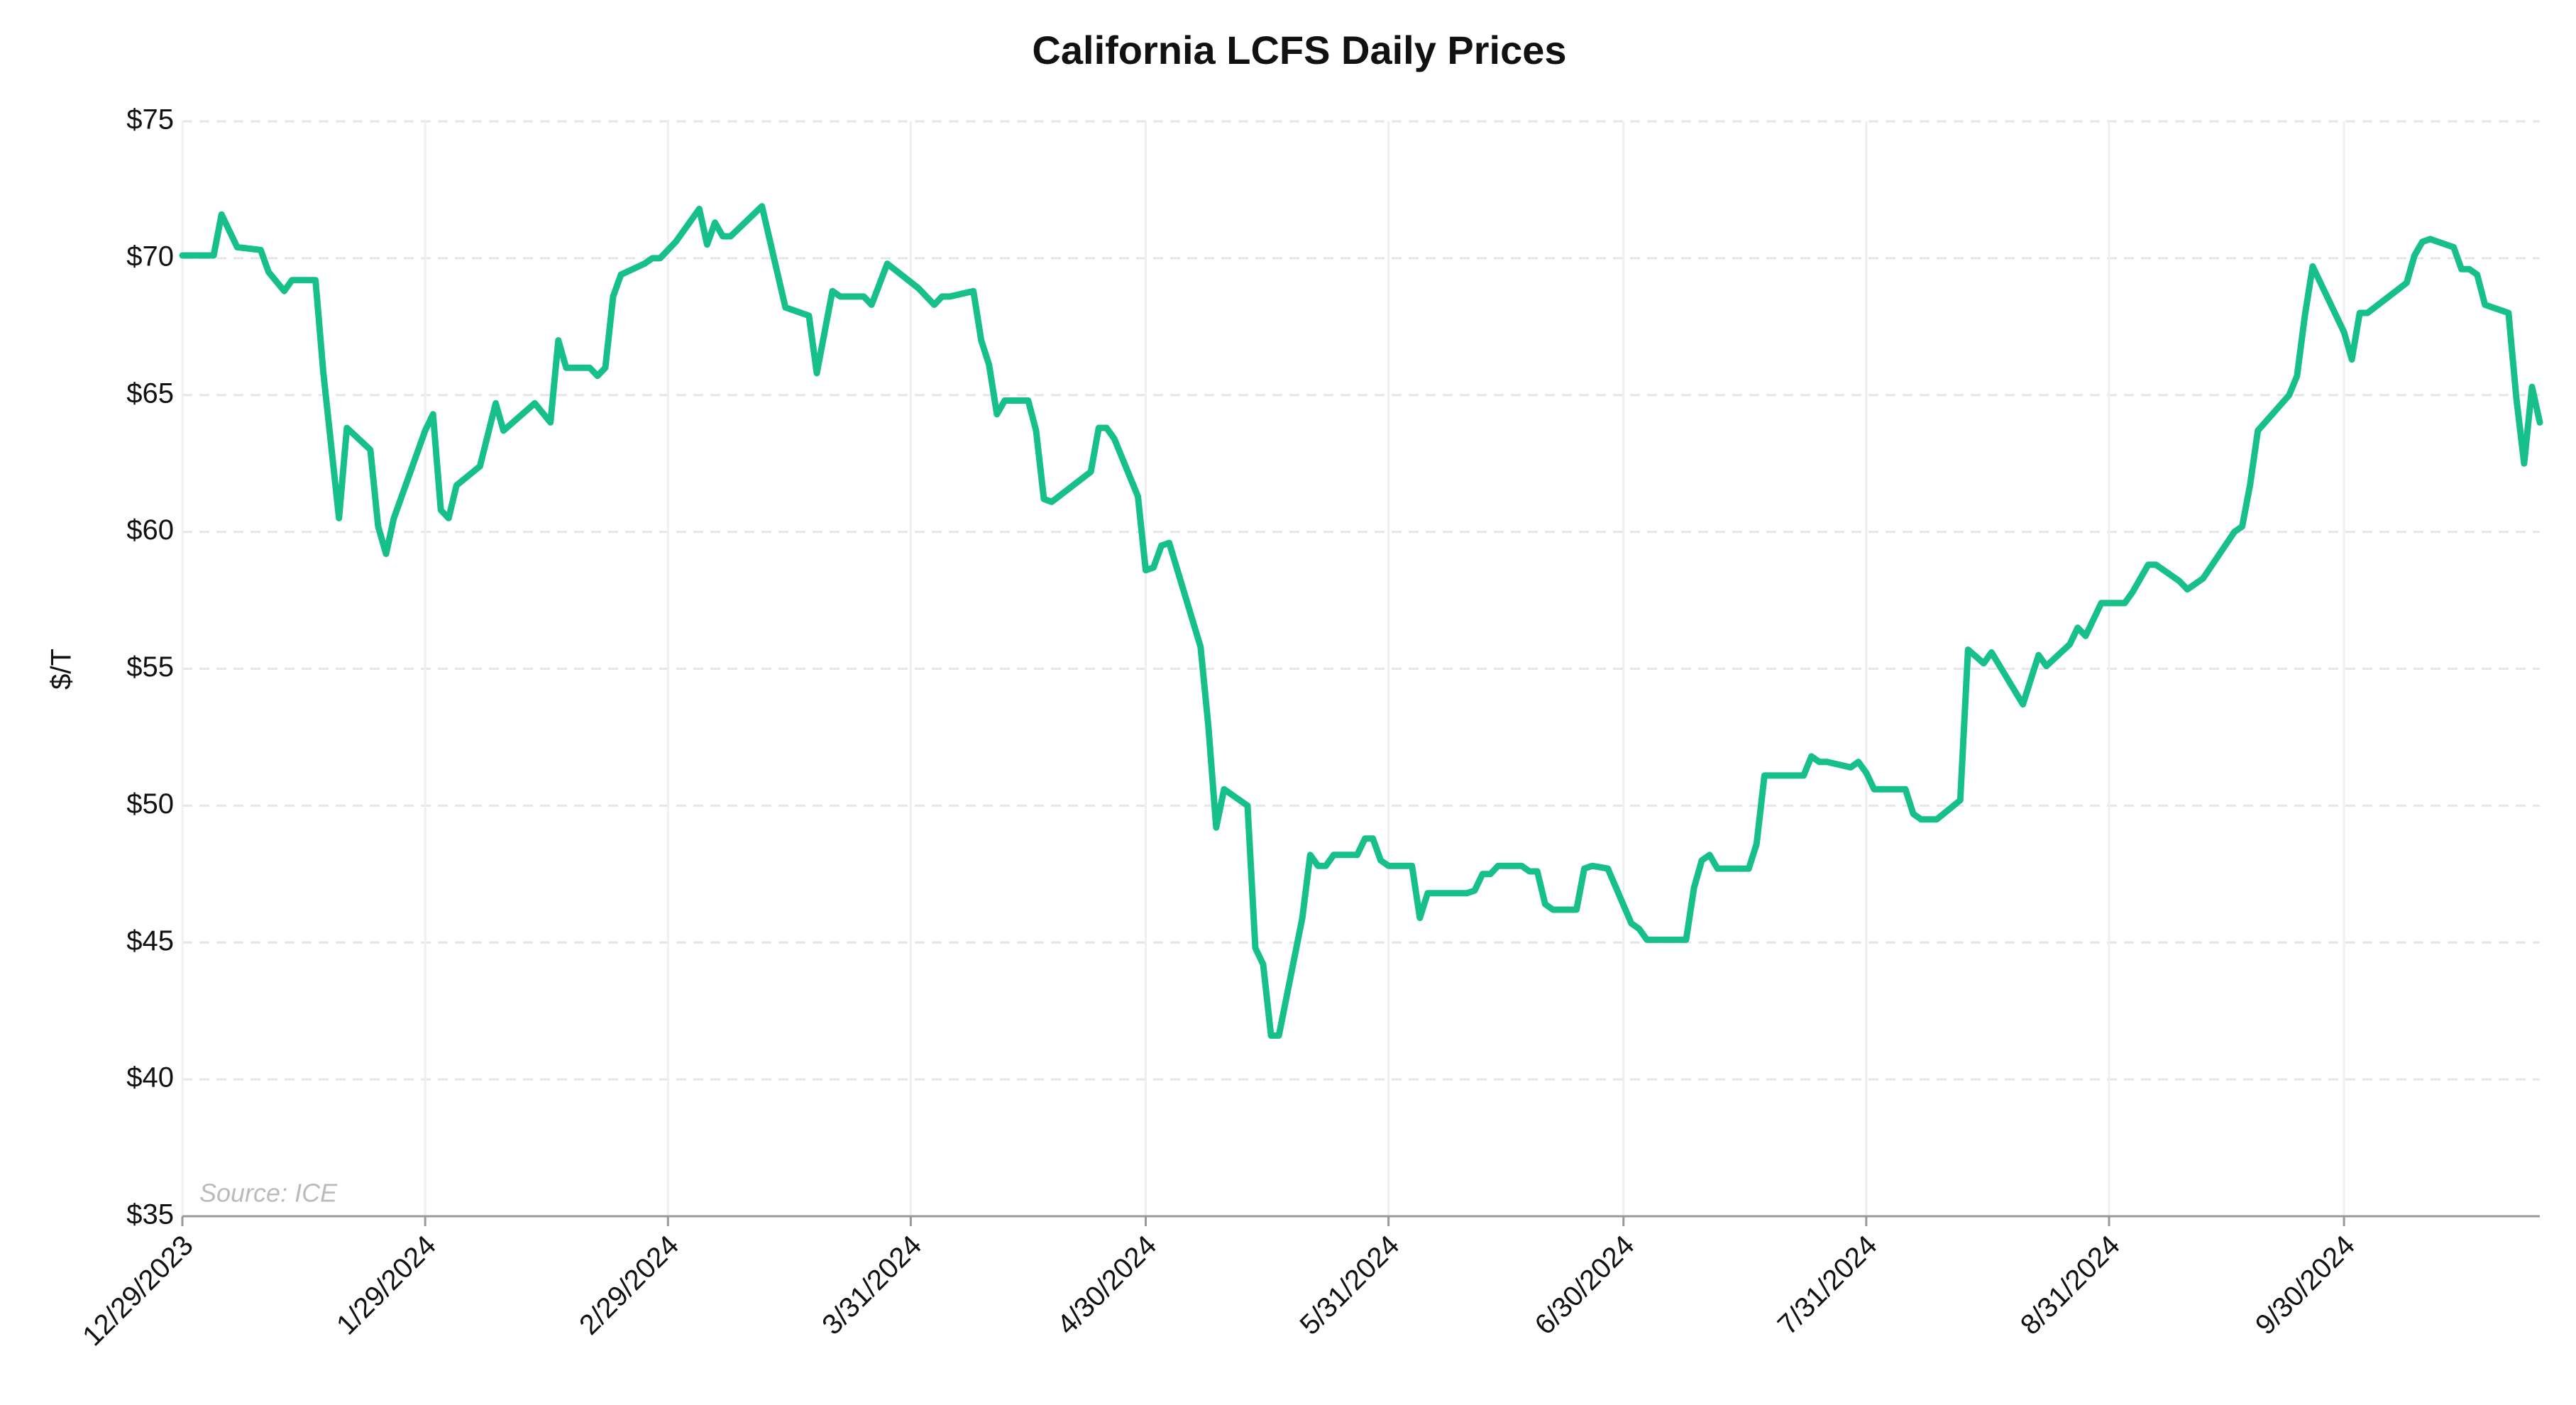 The height and width of the screenshot is (1405, 2576). What do you see at coordinates (150, 530) in the screenshot?
I see `y-tick-label: $60` at bounding box center [150, 530].